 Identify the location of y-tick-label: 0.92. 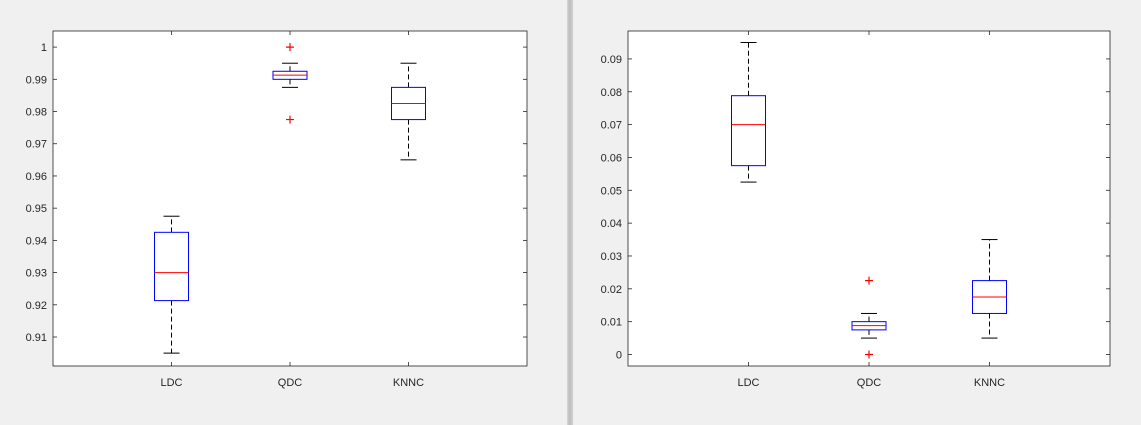
(36, 306).